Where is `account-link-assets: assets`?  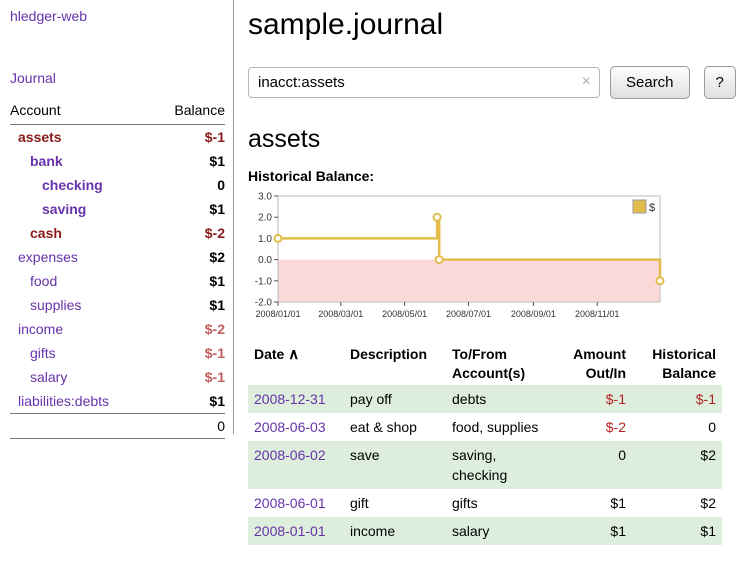 account-link-assets: assets is located at coordinates (40, 137).